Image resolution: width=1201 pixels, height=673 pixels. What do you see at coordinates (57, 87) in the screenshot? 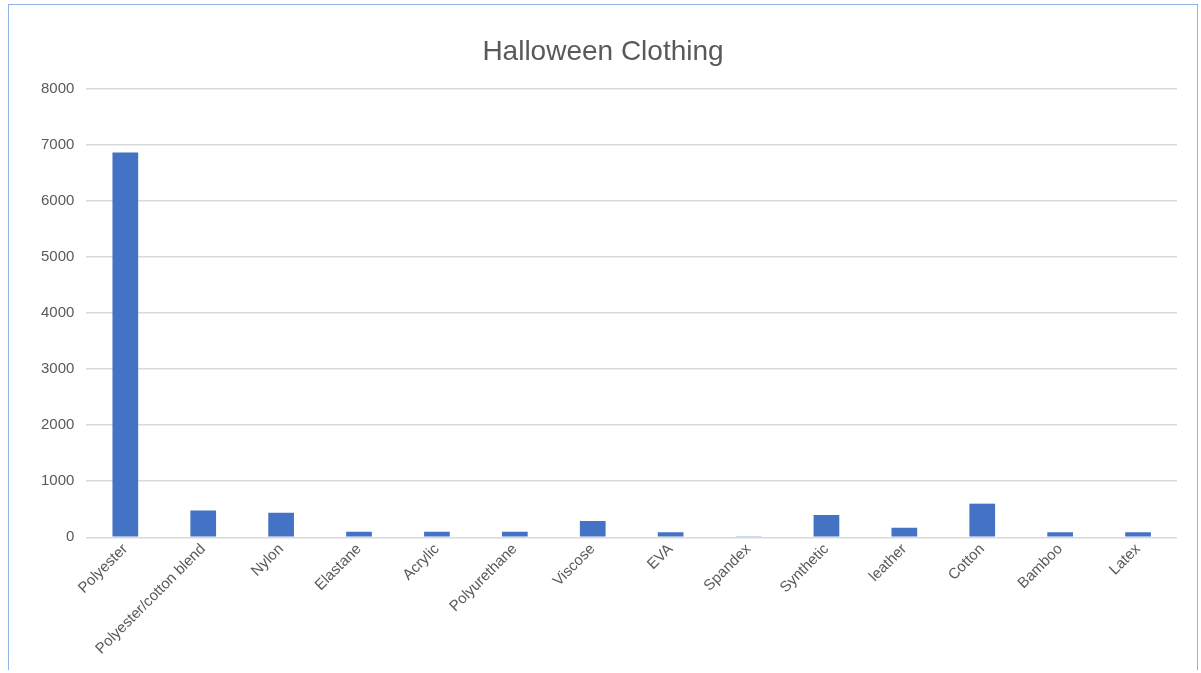
I see `y-tick-label: 8000` at bounding box center [57, 87].